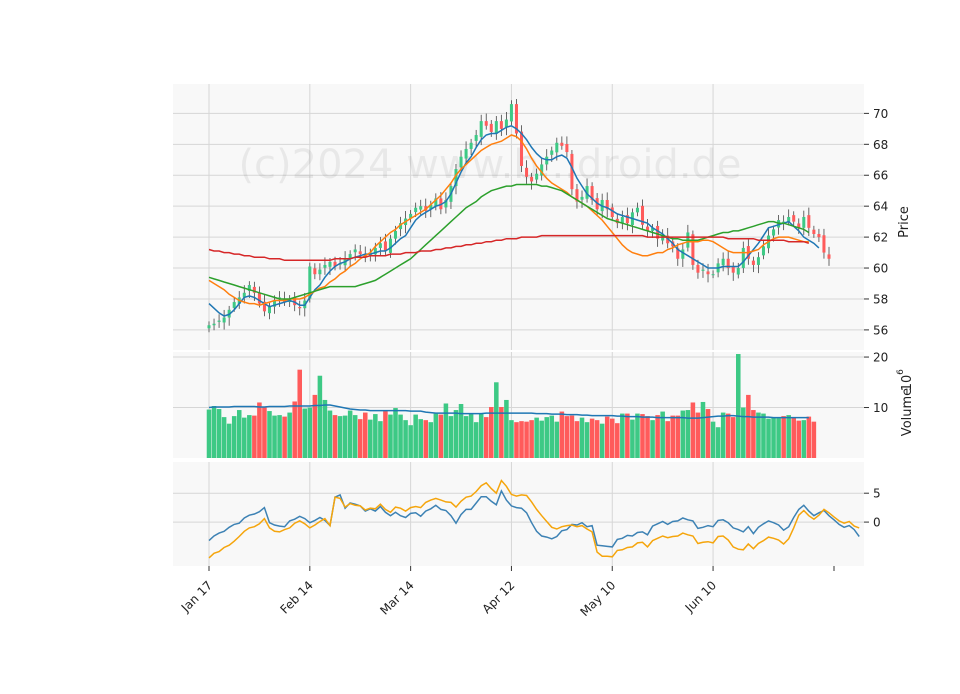 Image resolution: width=960 pixels, height=694 pixels. What do you see at coordinates (880, 358) in the screenshot?
I see `y-tick-label: 20` at bounding box center [880, 358].